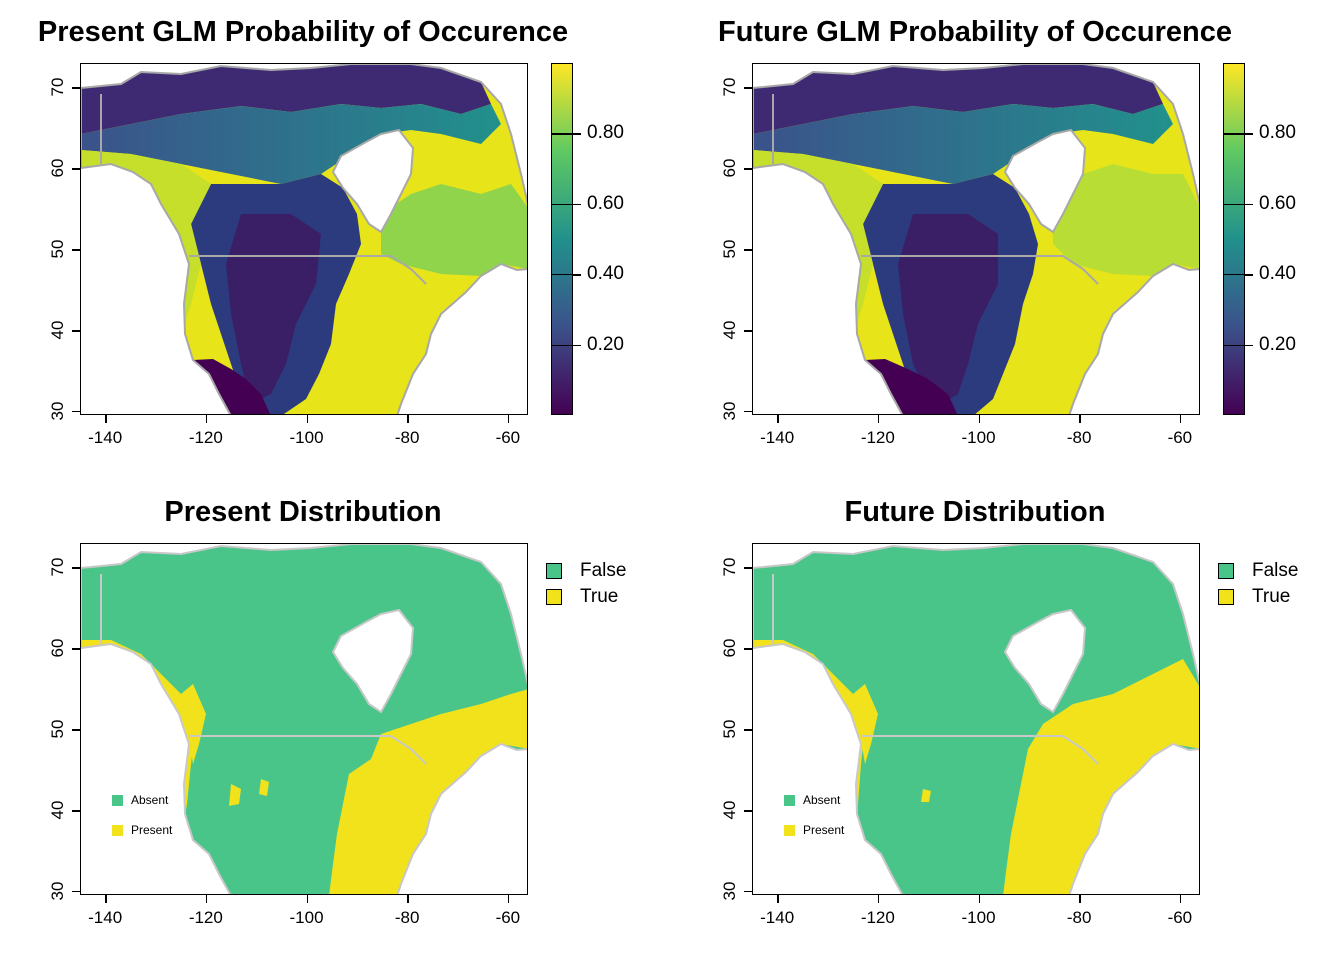 This screenshot has height=960, width=1344. What do you see at coordinates (975, 32) in the screenshot?
I see `panel-title: Future GLM Probability of Occurence` at bounding box center [975, 32].